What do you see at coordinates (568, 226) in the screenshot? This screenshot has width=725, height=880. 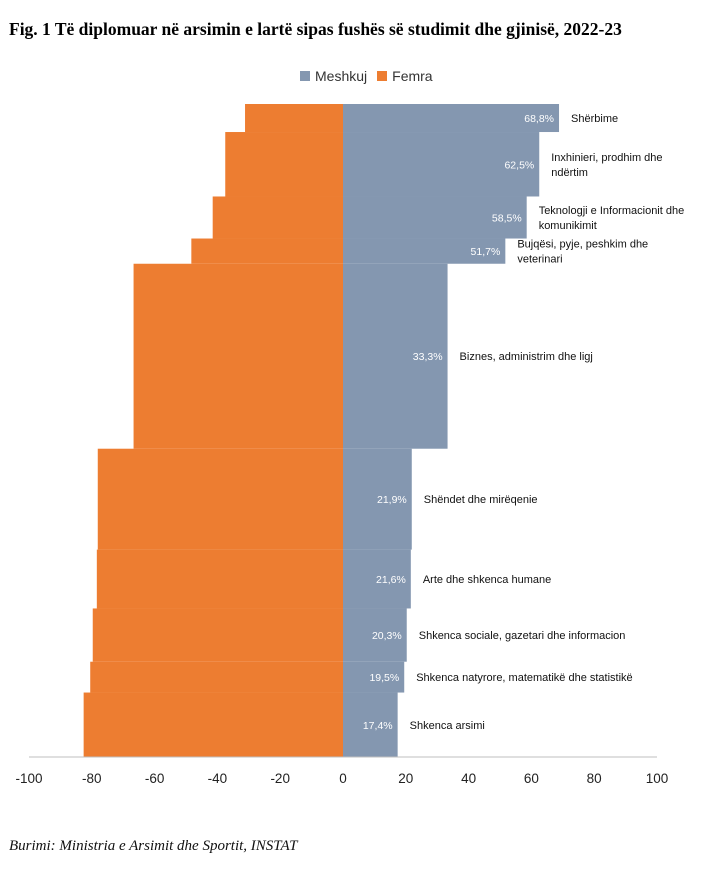 I see `category-label-line: komunikimit` at bounding box center [568, 226].